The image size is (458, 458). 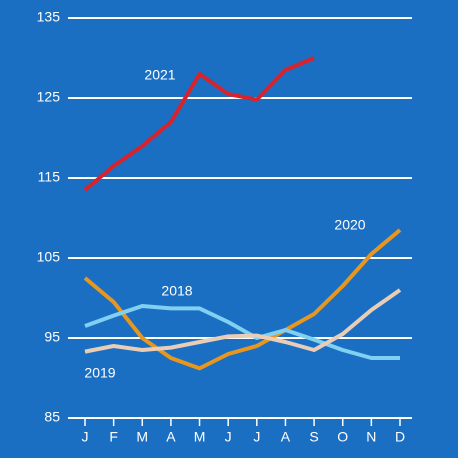 What do you see at coordinates (99, 373) in the screenshot?
I see `series-label: 2019` at bounding box center [99, 373].